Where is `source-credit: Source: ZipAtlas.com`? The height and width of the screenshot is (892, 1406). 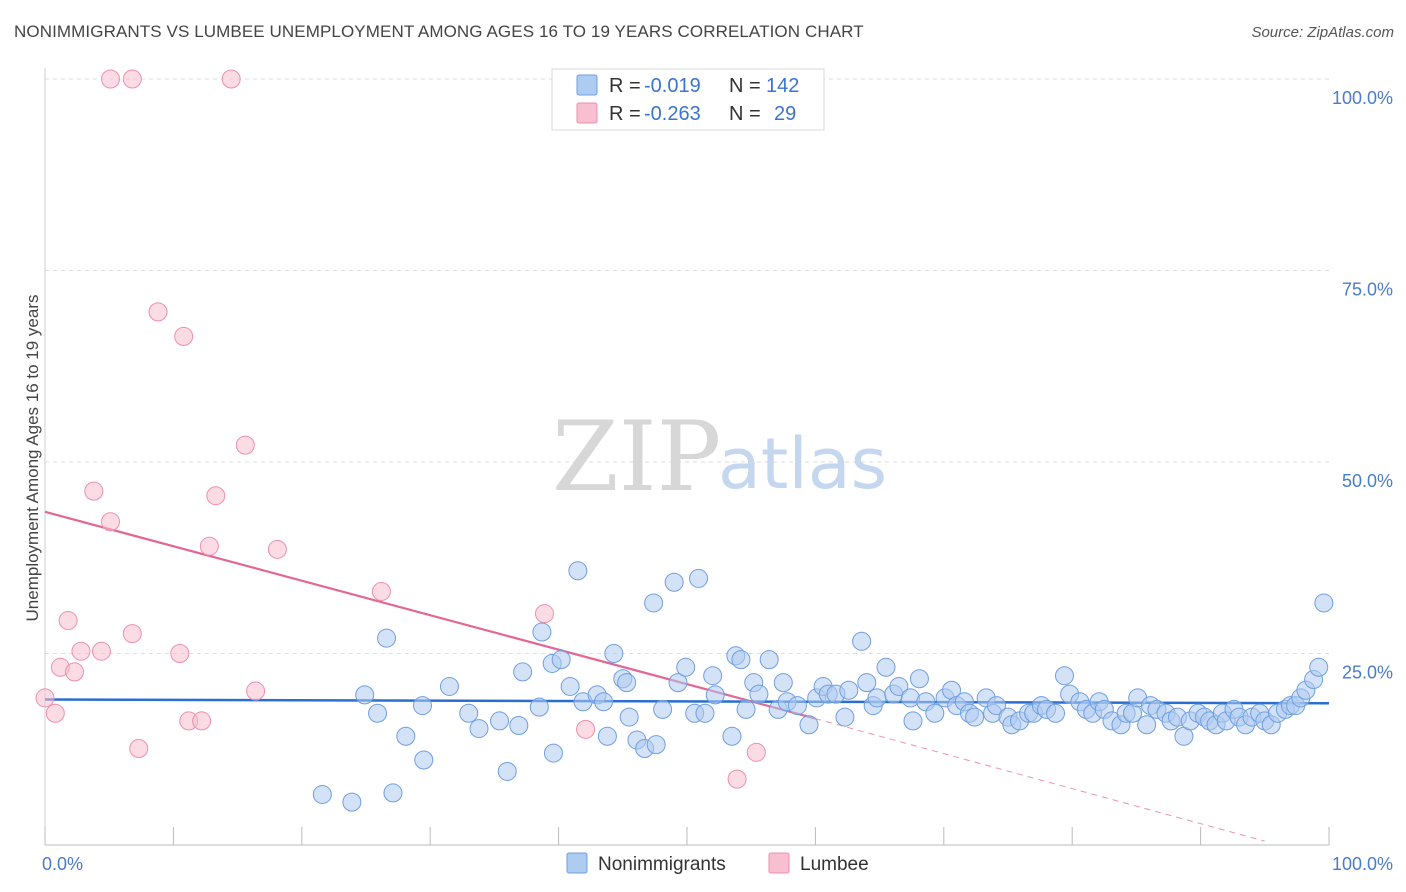 source-credit: Source: ZipAtlas.com is located at coordinates (1322, 32).